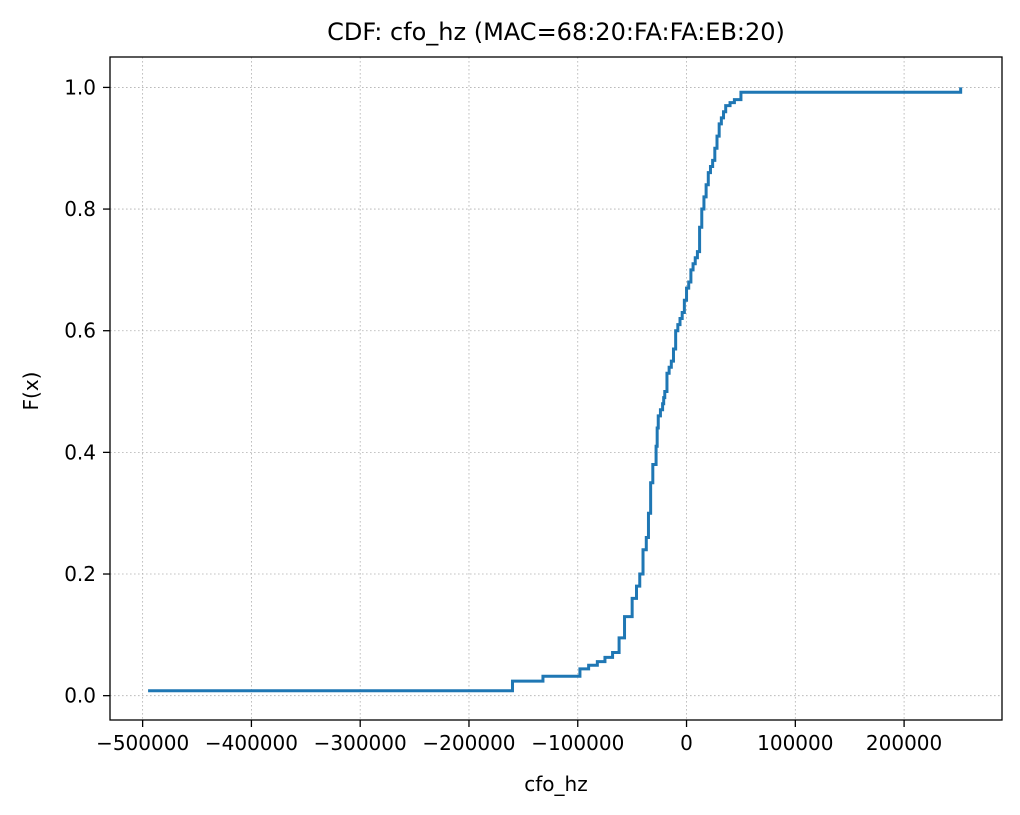  I want to click on y-tick-label: 1.0, so click(80, 87).